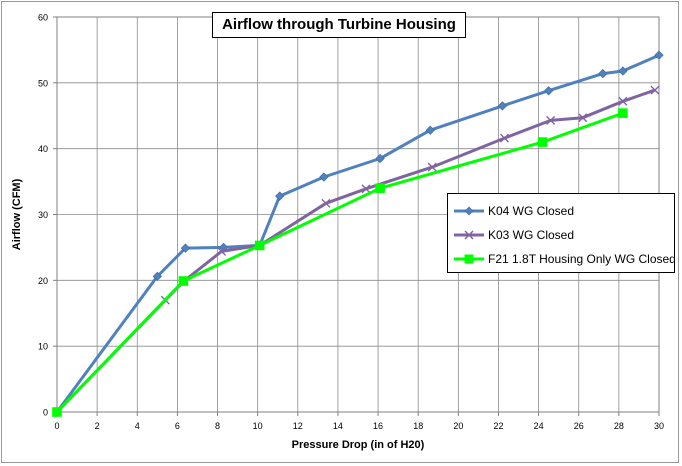 This screenshot has height=466, width=682. What do you see at coordinates (298, 426) in the screenshot?
I see `x-tick-label: 12` at bounding box center [298, 426].